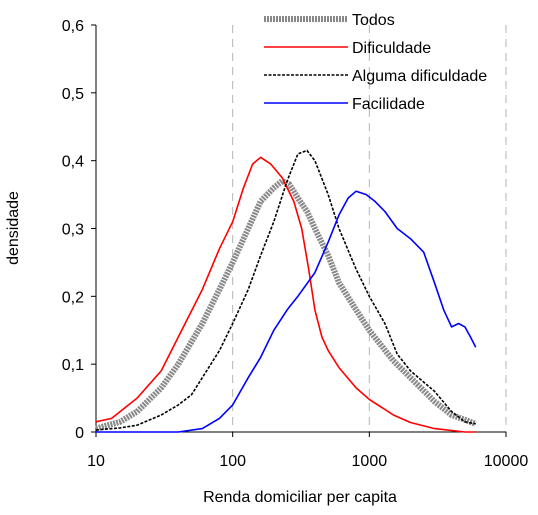  Describe the element at coordinates (373, 20) in the screenshot. I see `legend-label-todos: Todos` at that location.